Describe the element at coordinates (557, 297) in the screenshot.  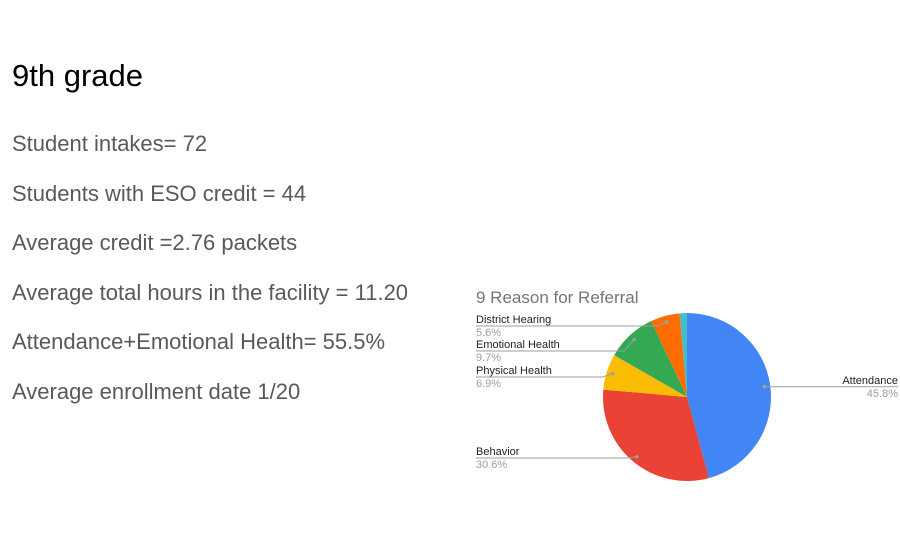
I see `chart-title: 9 Reason for Referral` at that location.